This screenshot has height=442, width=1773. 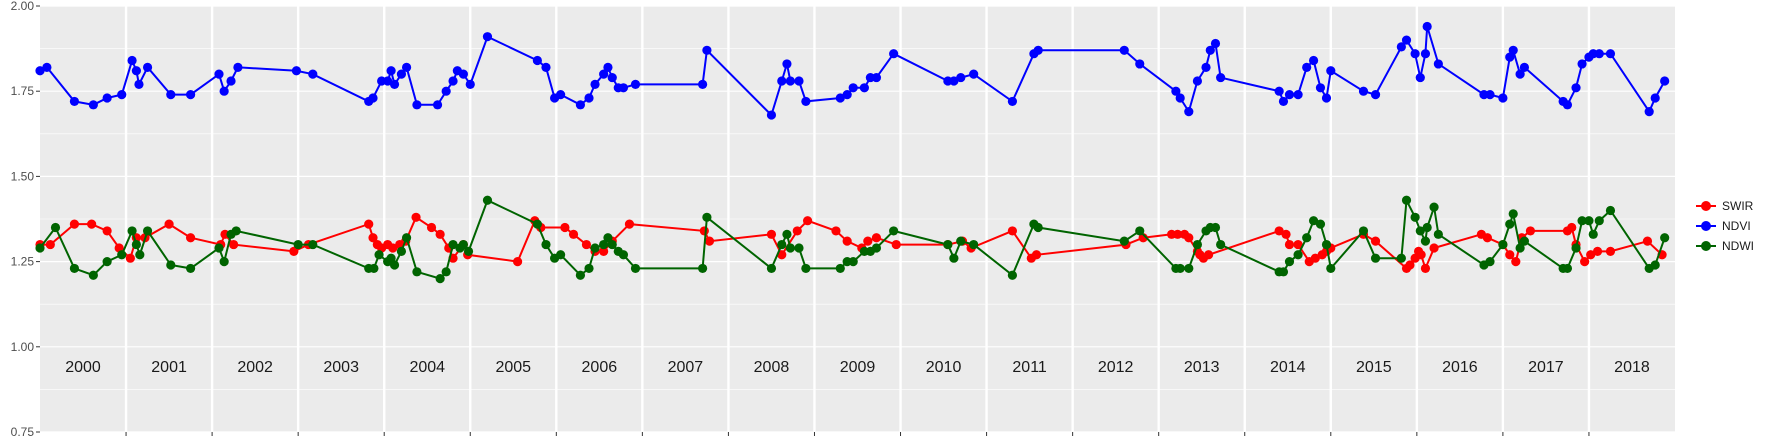 I want to click on year-label: 2016, so click(x=1460, y=367).